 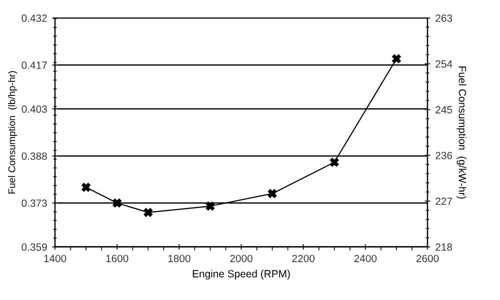 What do you see at coordinates (34, 247) in the screenshot?
I see `y-tick-label: 0.359` at bounding box center [34, 247].